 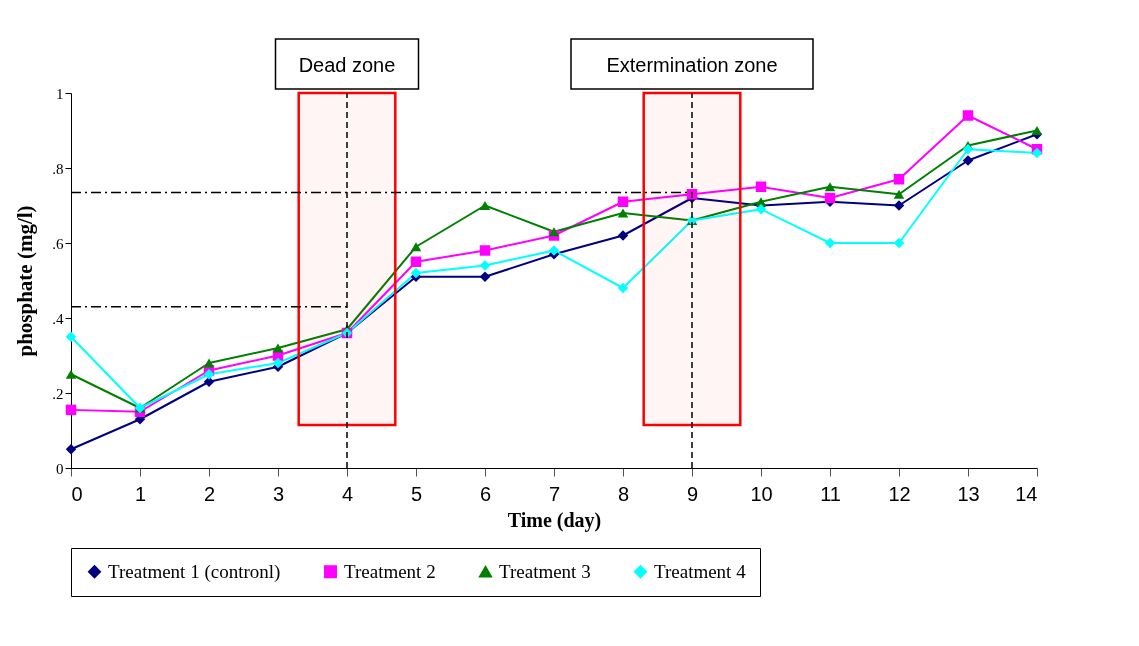 I want to click on y-axis-title: phosphate (mg/l), so click(x=25, y=281).